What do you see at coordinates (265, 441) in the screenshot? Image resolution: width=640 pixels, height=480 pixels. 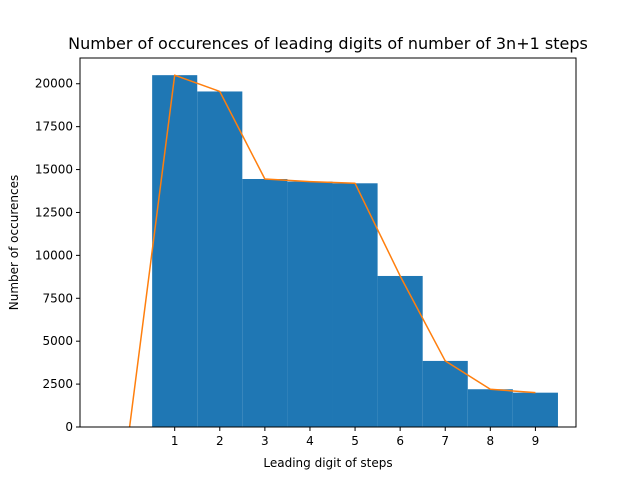 I see `x-tick-label: 3` at bounding box center [265, 441].